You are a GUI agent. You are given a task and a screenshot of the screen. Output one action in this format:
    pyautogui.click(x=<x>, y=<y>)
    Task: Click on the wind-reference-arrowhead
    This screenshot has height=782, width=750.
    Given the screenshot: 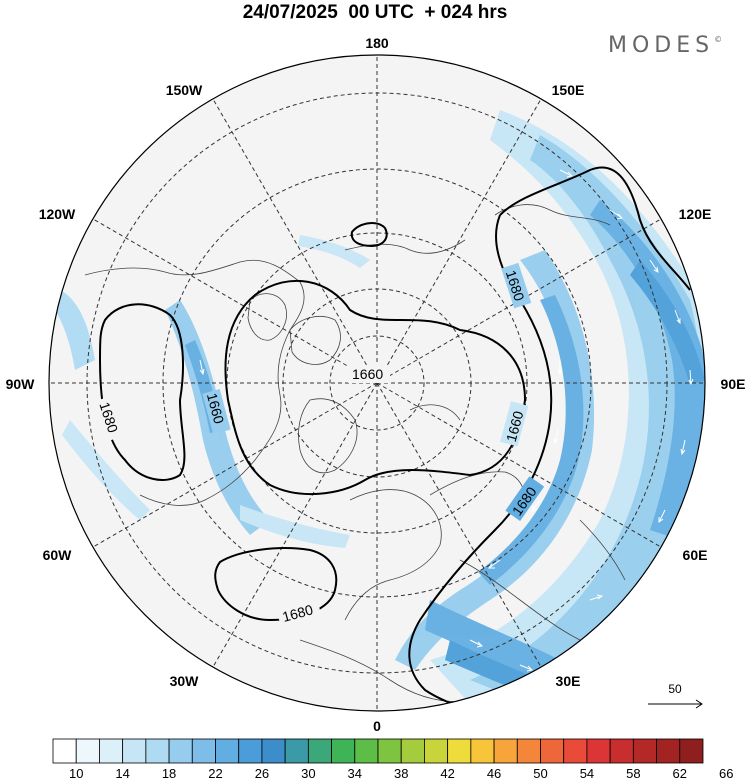 What is the action you would take?
    pyautogui.click(x=699, y=704)
    